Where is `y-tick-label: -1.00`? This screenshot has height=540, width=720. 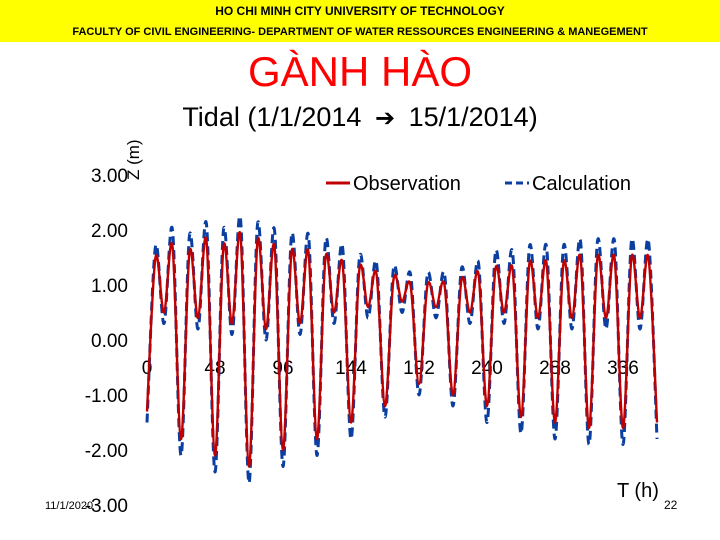
y-tick-label: -1.00 is located at coordinates (106, 396).